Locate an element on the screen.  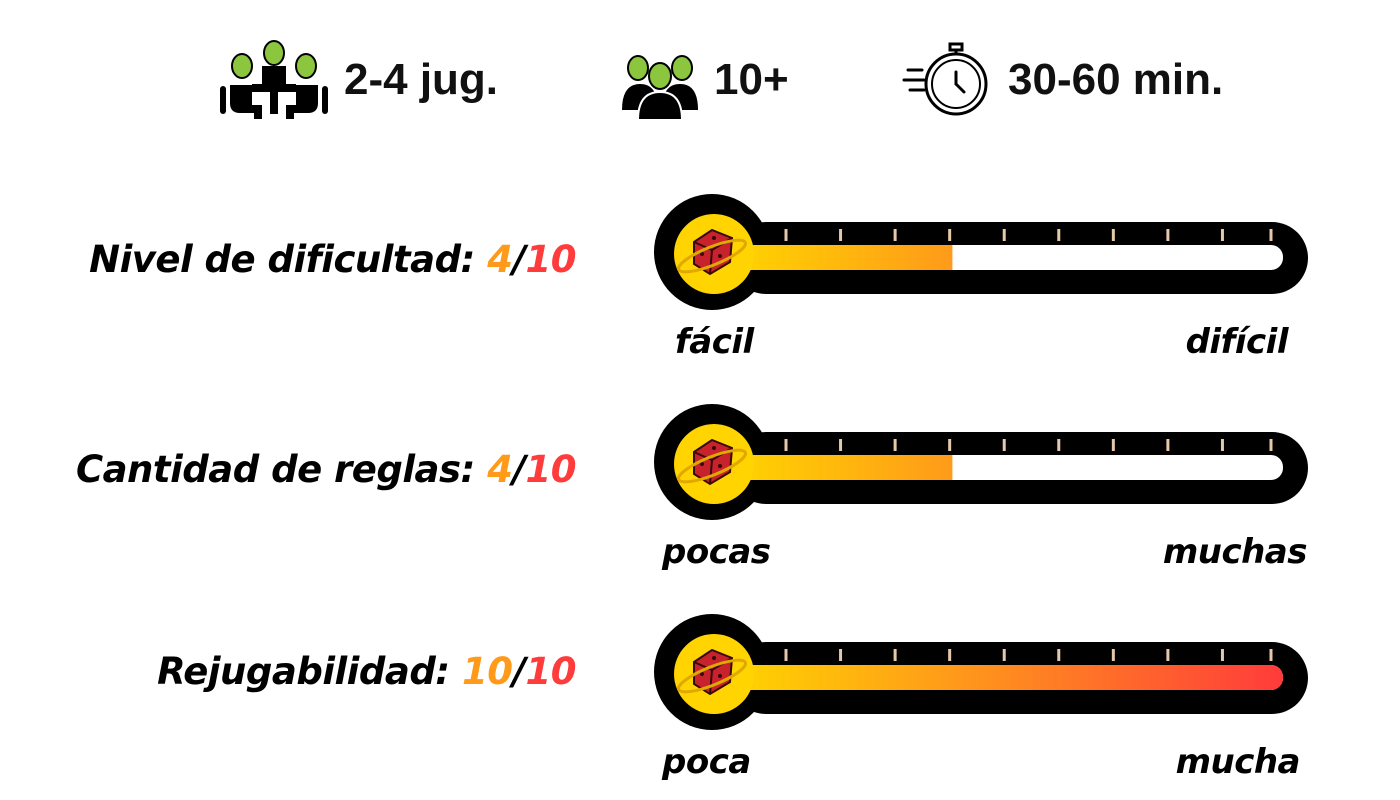
rating-label: Rejugabilidad: 10/10 is located at coordinates (366, 671).